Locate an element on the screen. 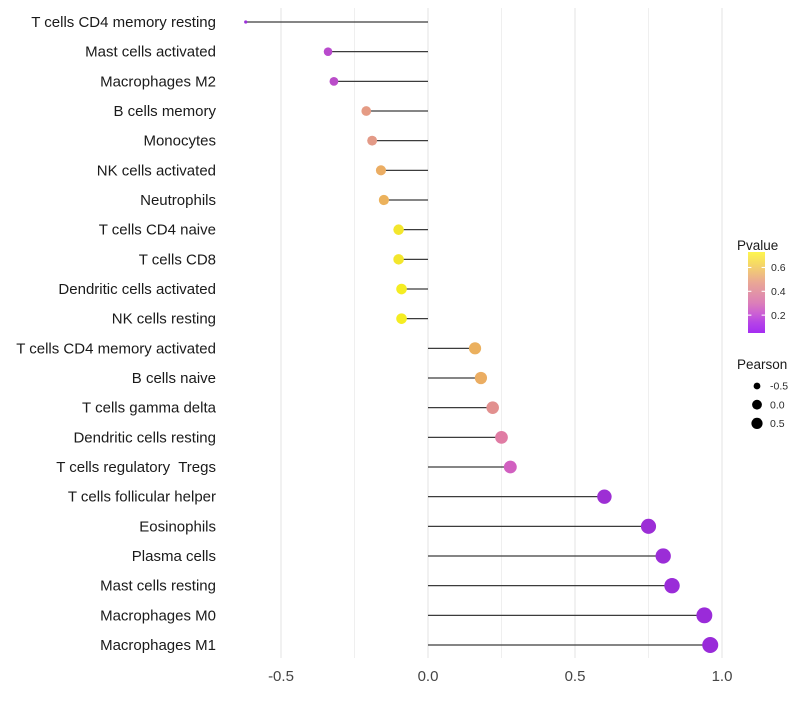 Image resolution: width=800 pixels, height=705 pixels. pvalue-legend-title: Pvalue is located at coordinates (757, 245).